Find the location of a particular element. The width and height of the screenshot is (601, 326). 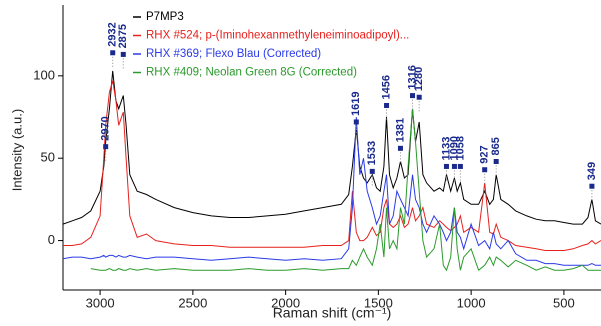

x-tick-label: 2000 is located at coordinates (285, 302).